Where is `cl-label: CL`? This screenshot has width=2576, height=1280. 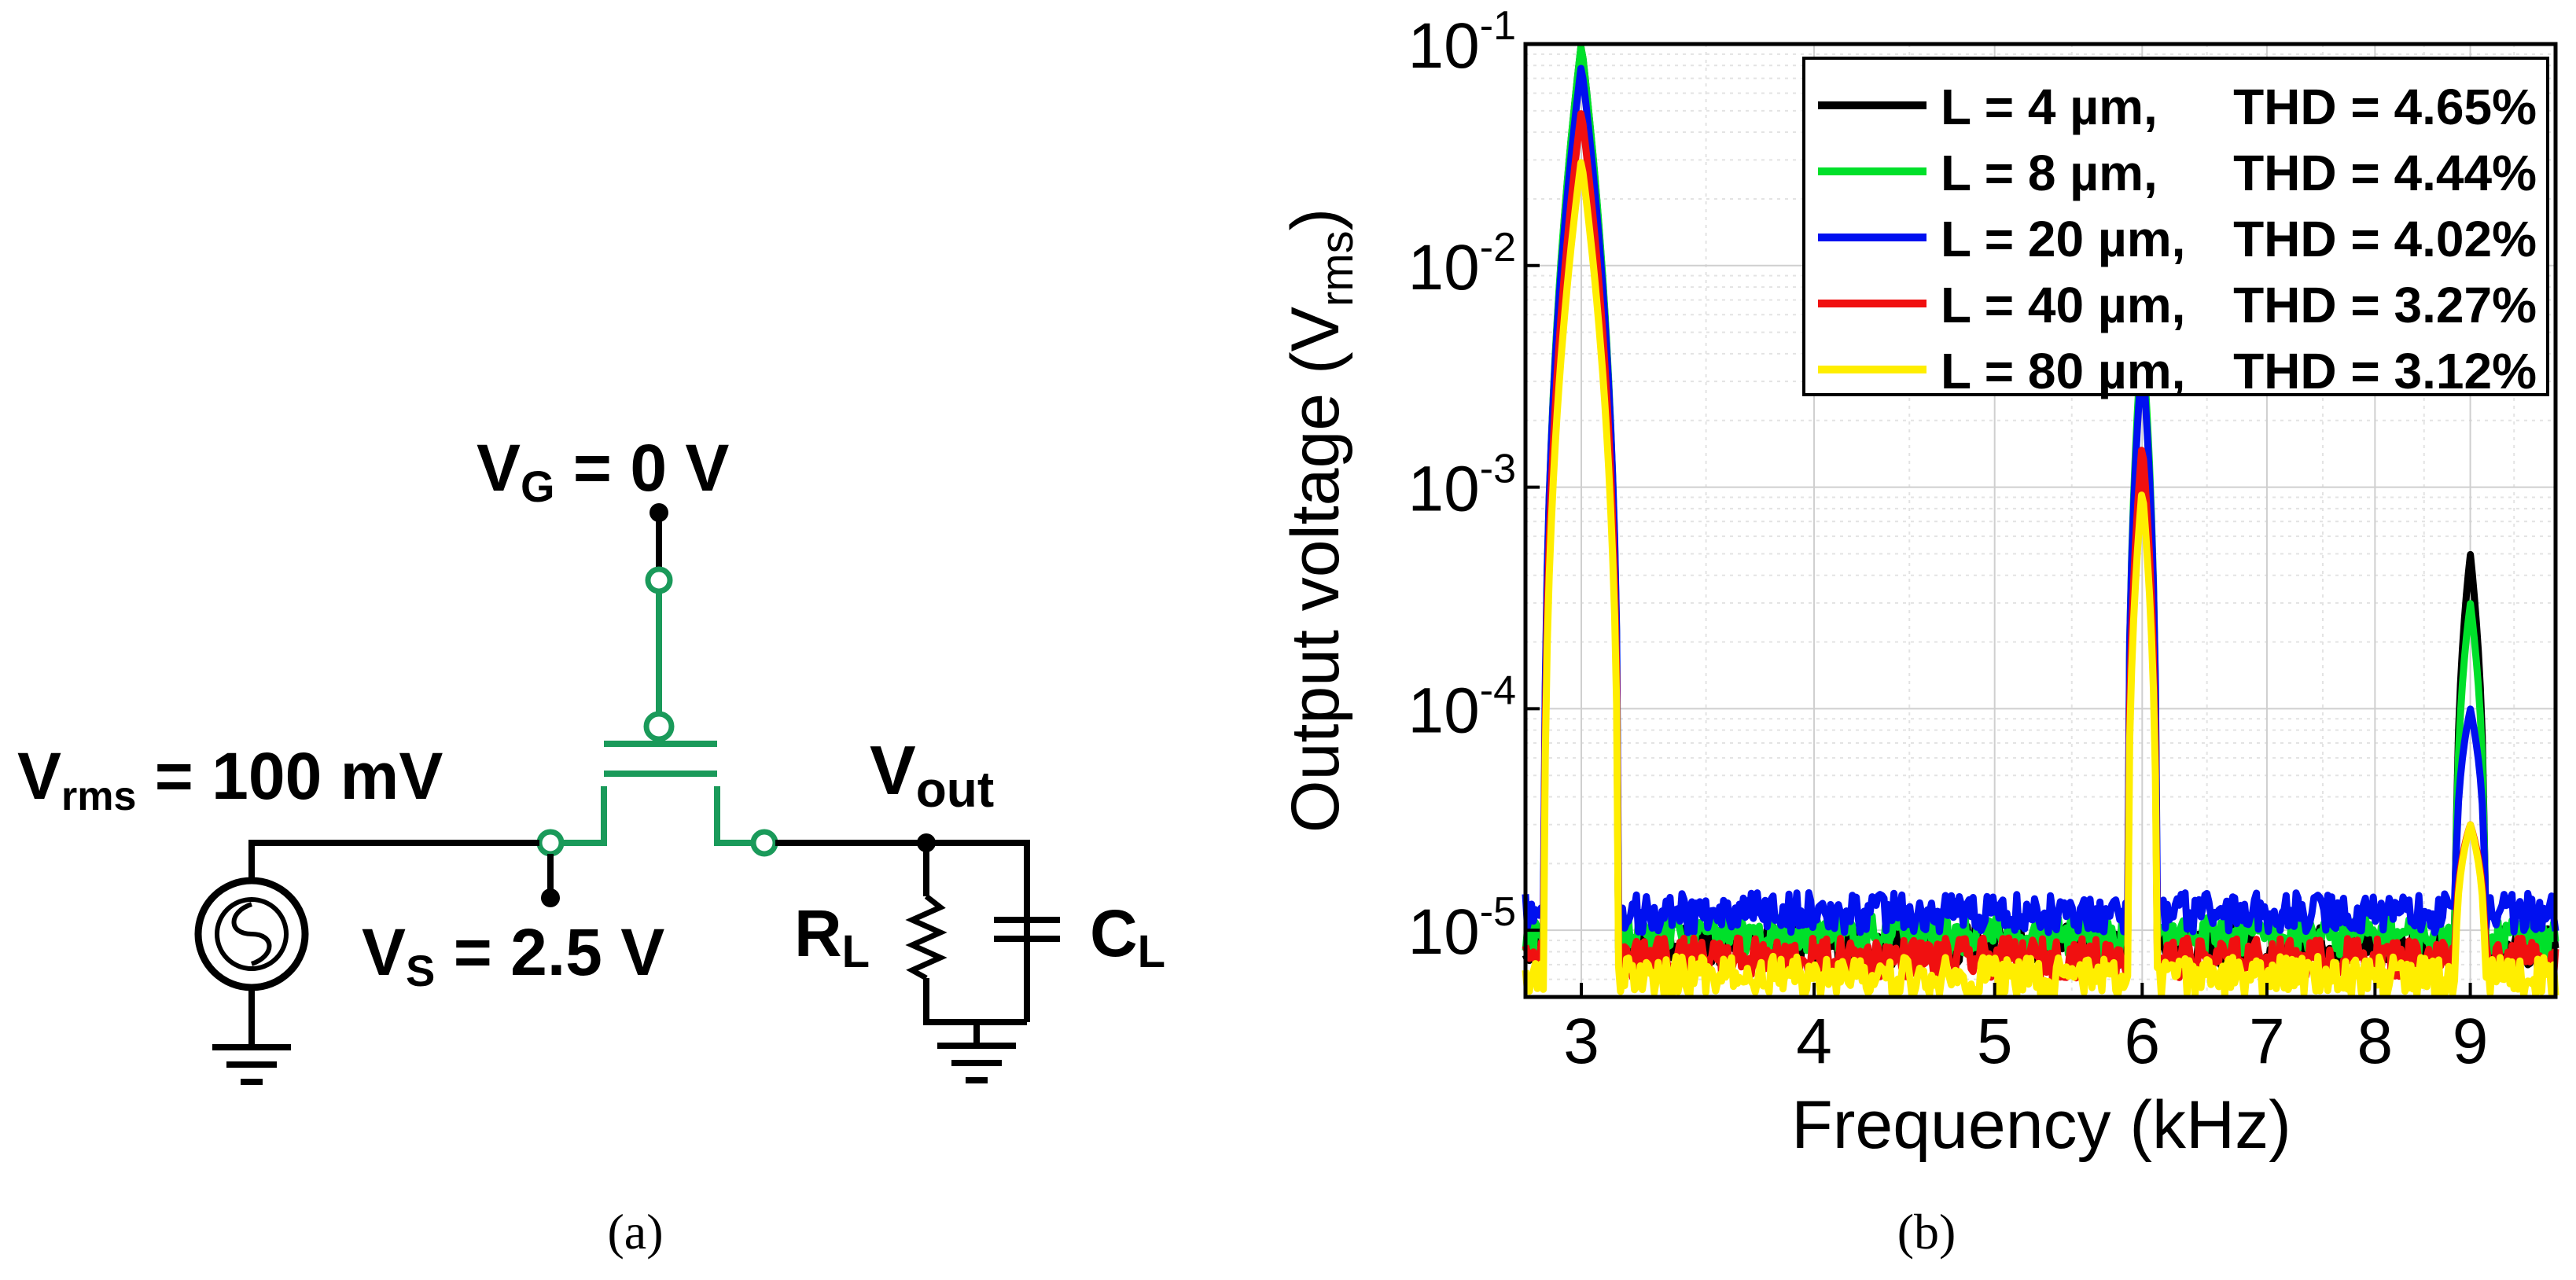 cl-label: CL is located at coordinates (1127, 936).